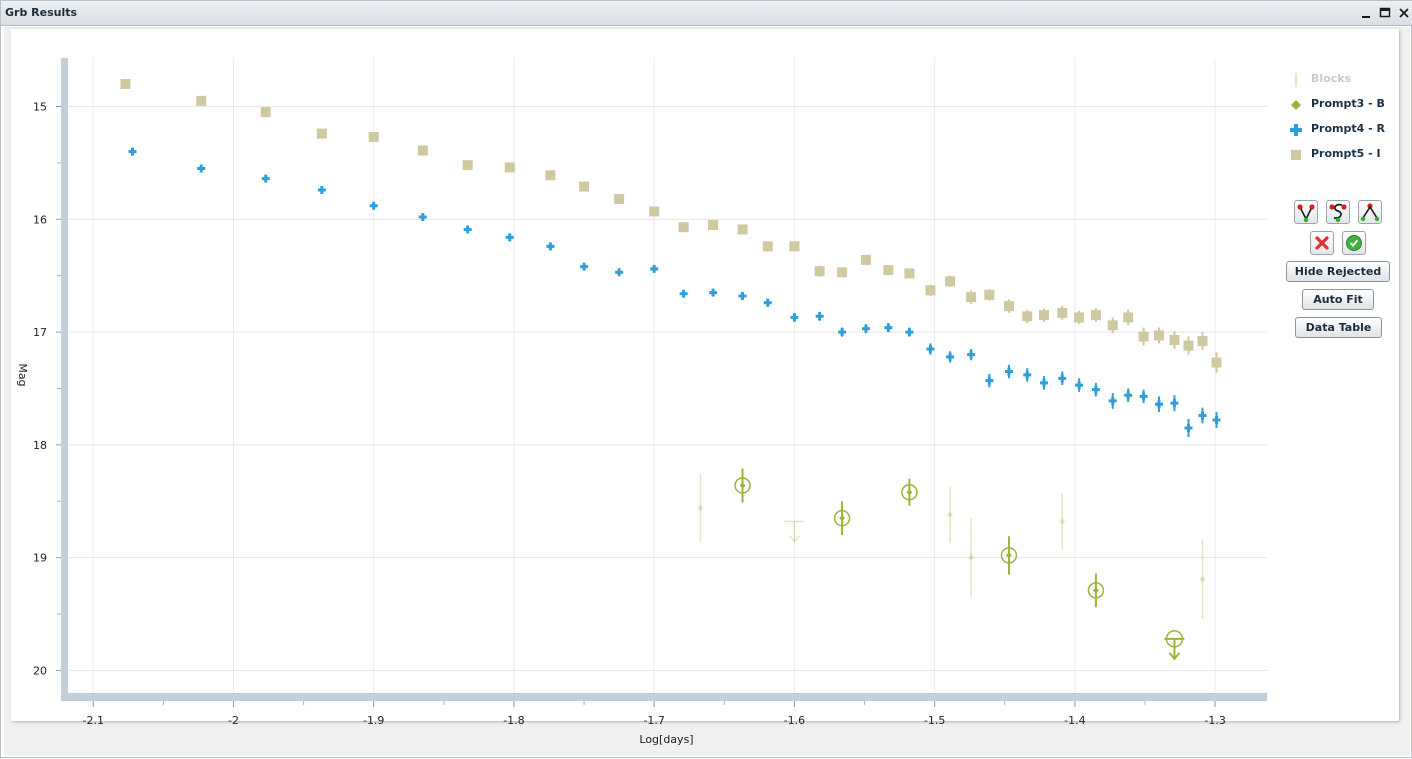  Describe the element at coordinates (934, 720) in the screenshot. I see `x-tick-label: -1.5` at that location.